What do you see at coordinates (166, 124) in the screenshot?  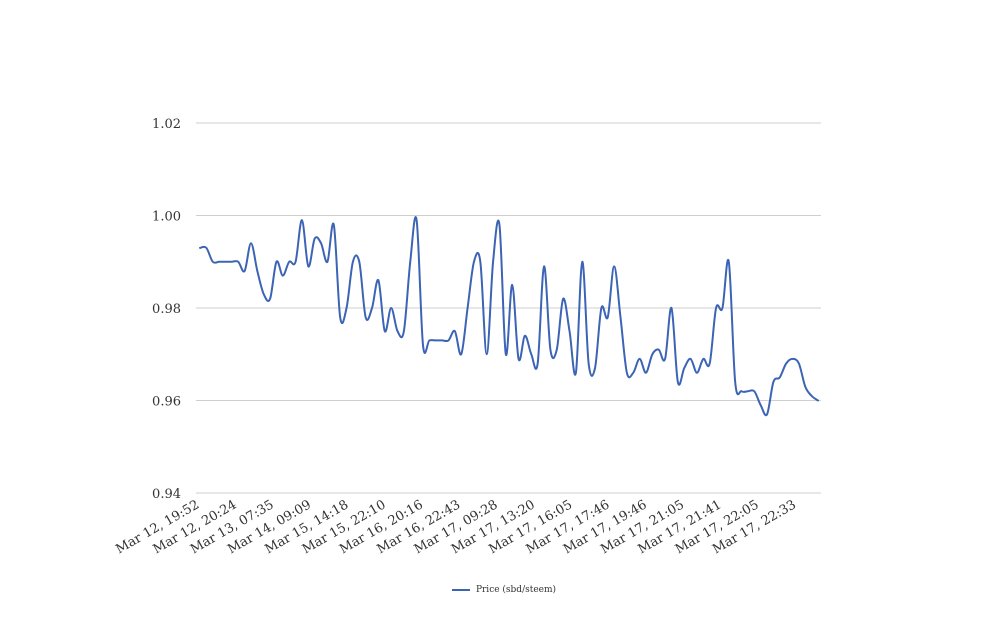 I see `y-tick-label: 1.02` at bounding box center [166, 124].